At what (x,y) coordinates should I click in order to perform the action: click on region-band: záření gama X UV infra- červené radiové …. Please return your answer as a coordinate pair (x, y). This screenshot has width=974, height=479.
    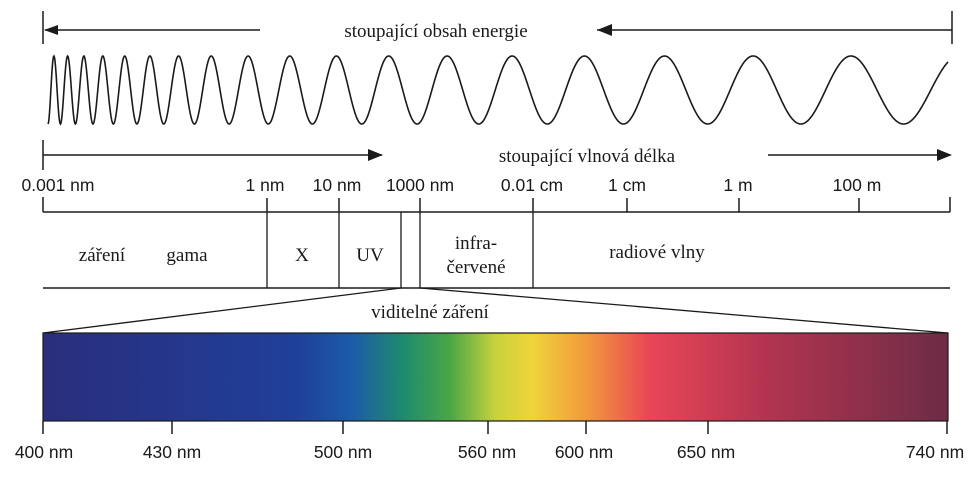
    Looking at the image, I should click on (496, 250).